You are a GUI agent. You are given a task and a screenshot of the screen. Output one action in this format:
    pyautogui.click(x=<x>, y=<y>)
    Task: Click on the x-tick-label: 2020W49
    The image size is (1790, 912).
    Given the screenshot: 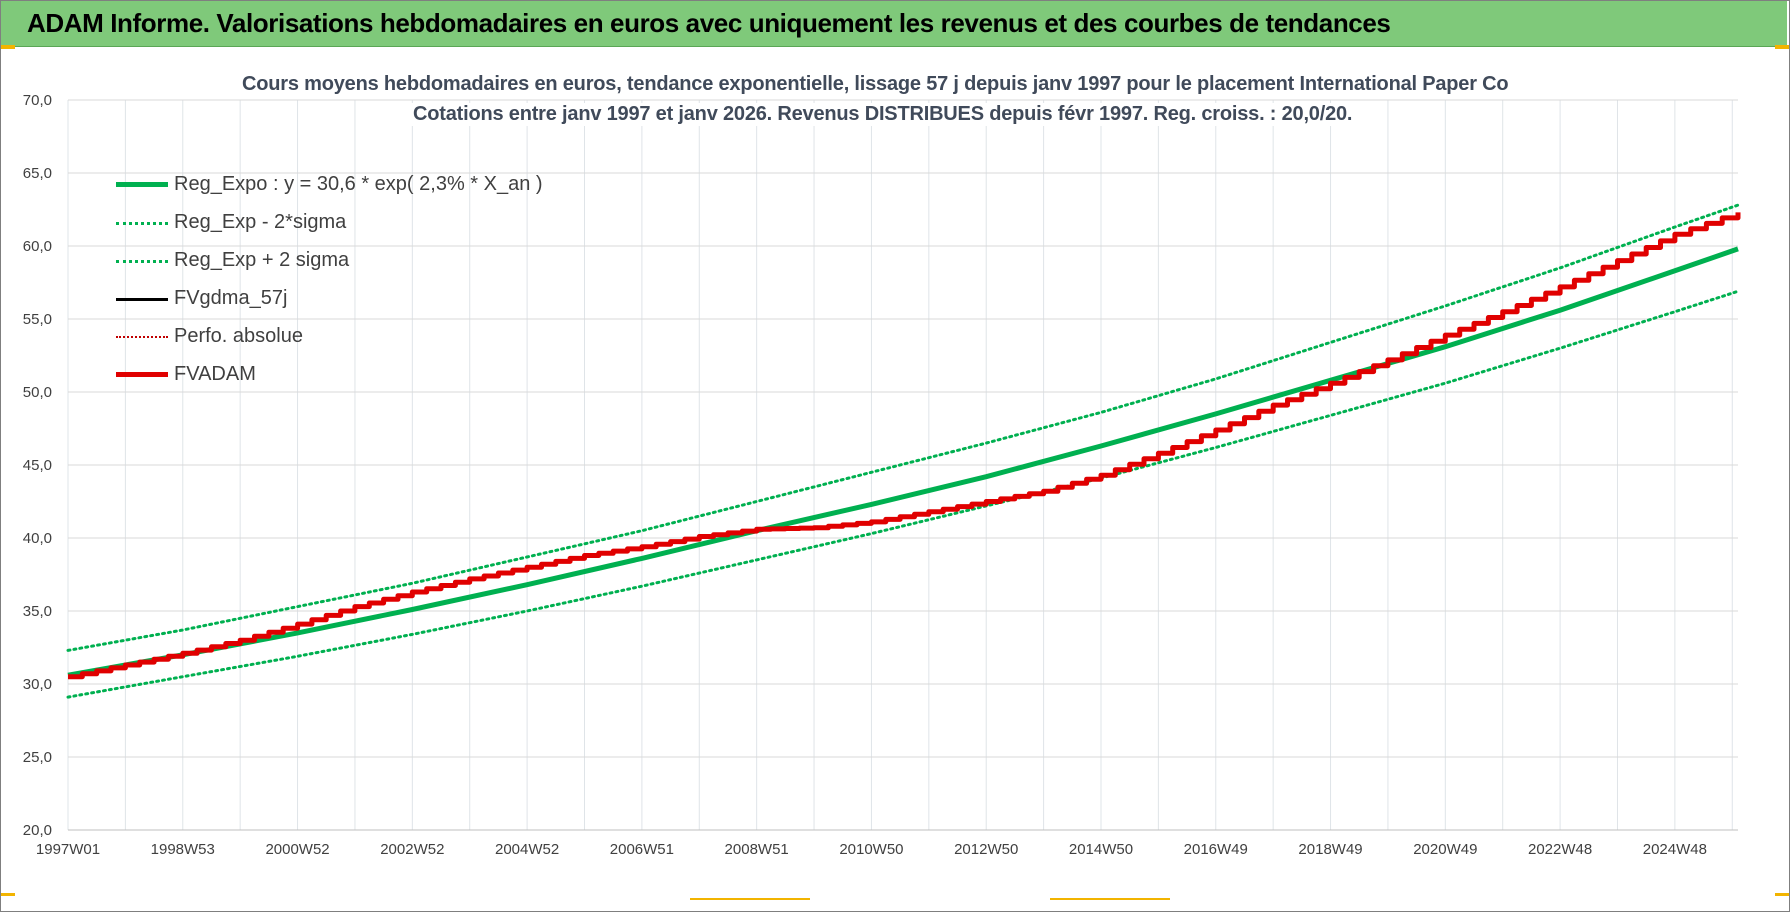 What is the action you would take?
    pyautogui.click(x=1445, y=849)
    